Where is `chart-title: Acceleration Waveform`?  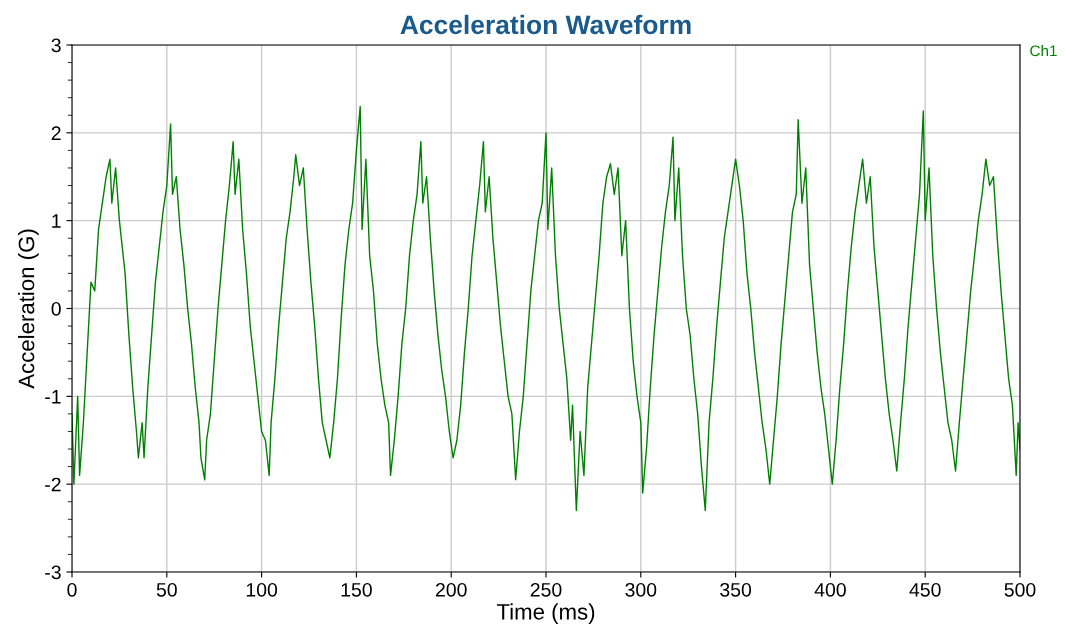
chart-title: Acceleration Waveform is located at coordinates (545, 24).